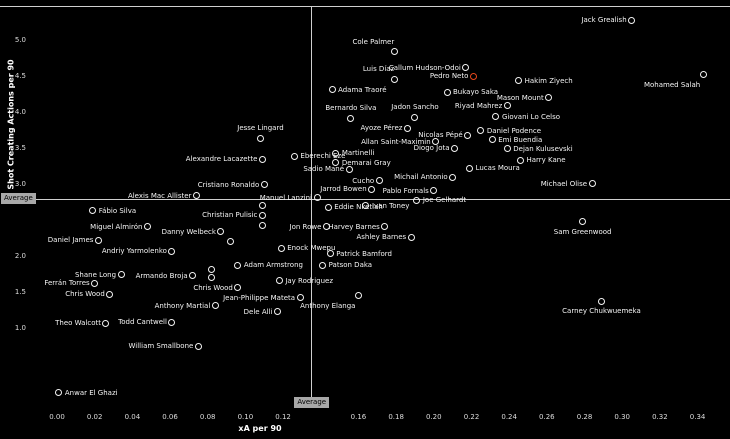 The image size is (730, 439). Describe the element at coordinates (78, 323) in the screenshot. I see `data-point-label: Theo Walcott` at that location.